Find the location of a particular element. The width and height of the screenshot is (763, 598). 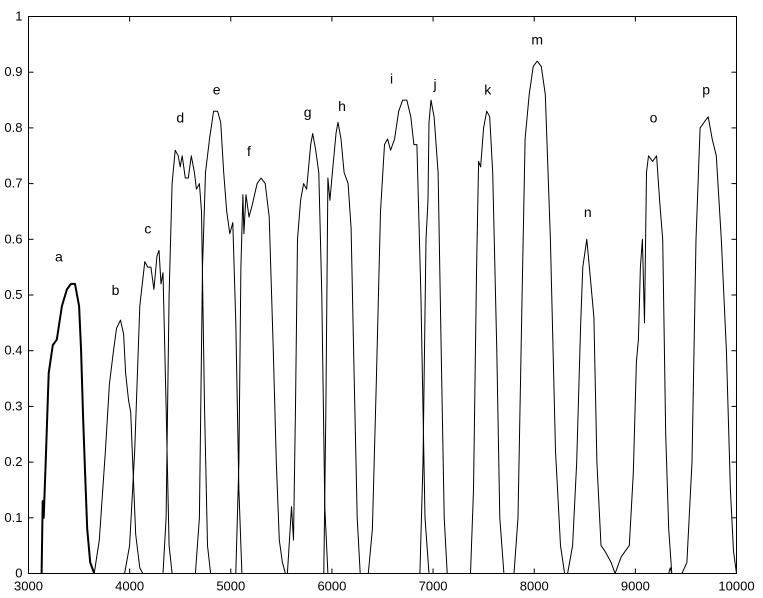

series-line-a is located at coordinates (68, 428).